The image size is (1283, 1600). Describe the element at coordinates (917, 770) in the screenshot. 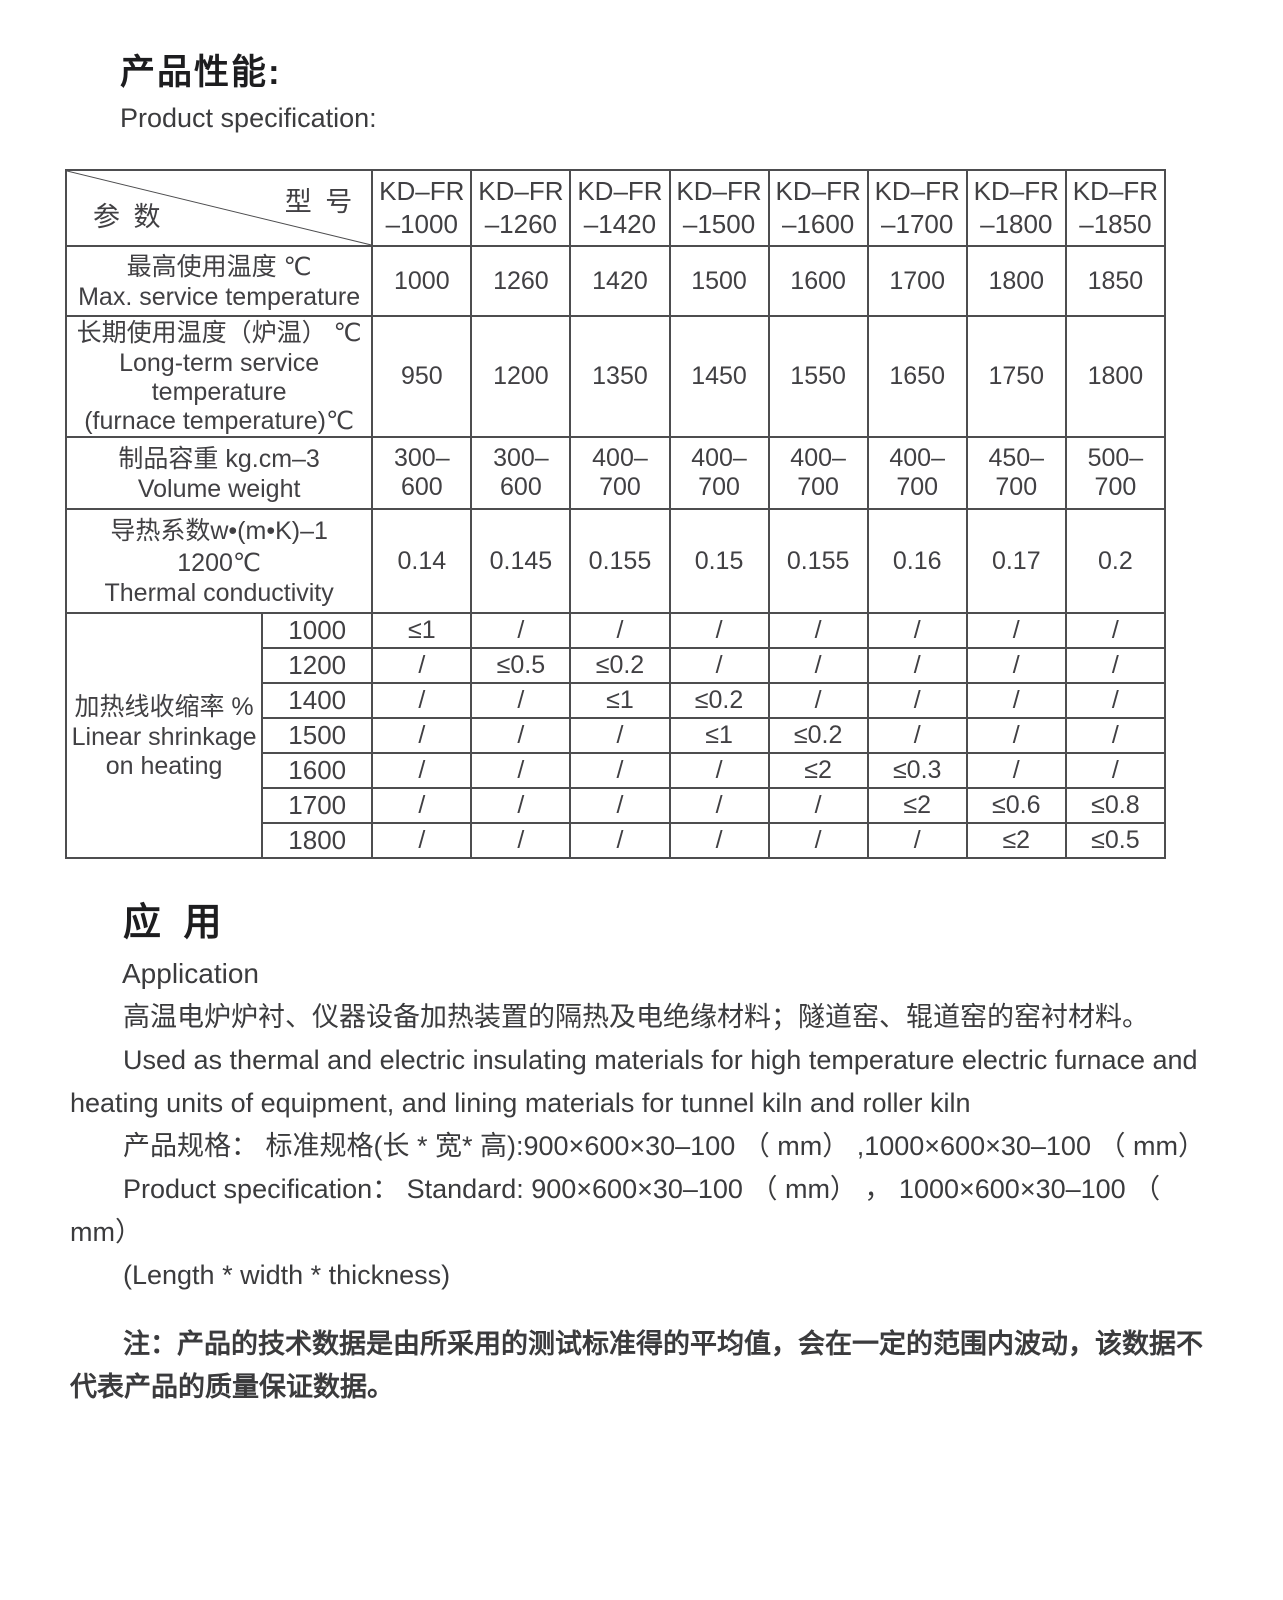

I see `data-cell: ≤0.3` at that location.